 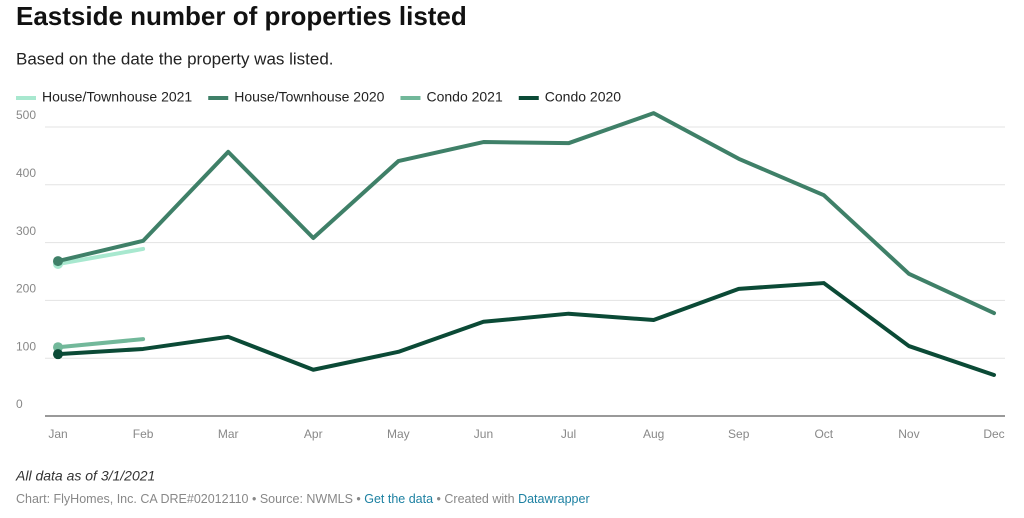 I want to click on y-tick-label: 100, so click(x=26, y=346).